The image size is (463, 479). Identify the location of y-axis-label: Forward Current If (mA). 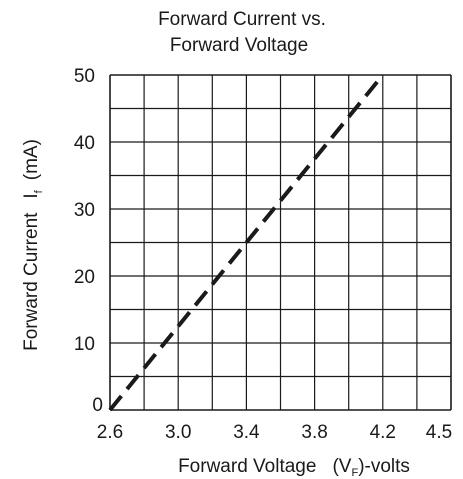
(33, 245).